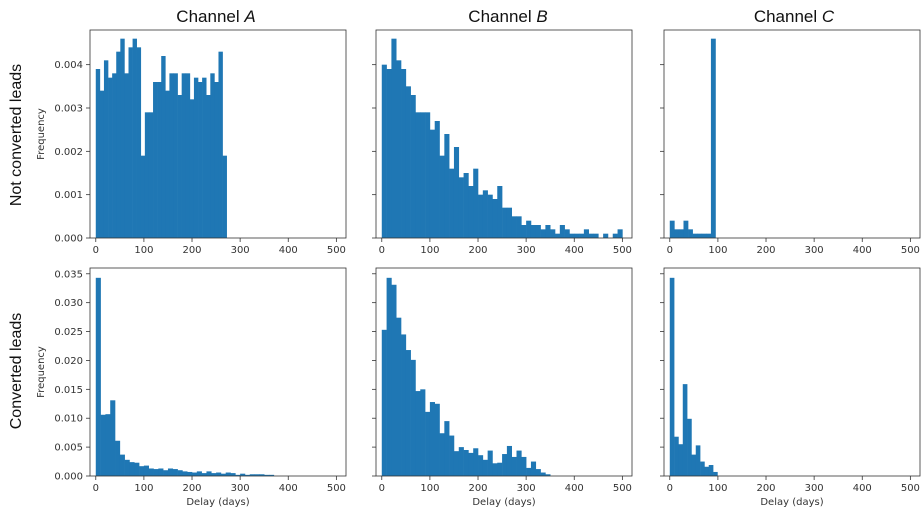 The width and height of the screenshot is (922, 508). Describe the element at coordinates (249, 16) in the screenshot. I see `column-title-letter: A` at that location.